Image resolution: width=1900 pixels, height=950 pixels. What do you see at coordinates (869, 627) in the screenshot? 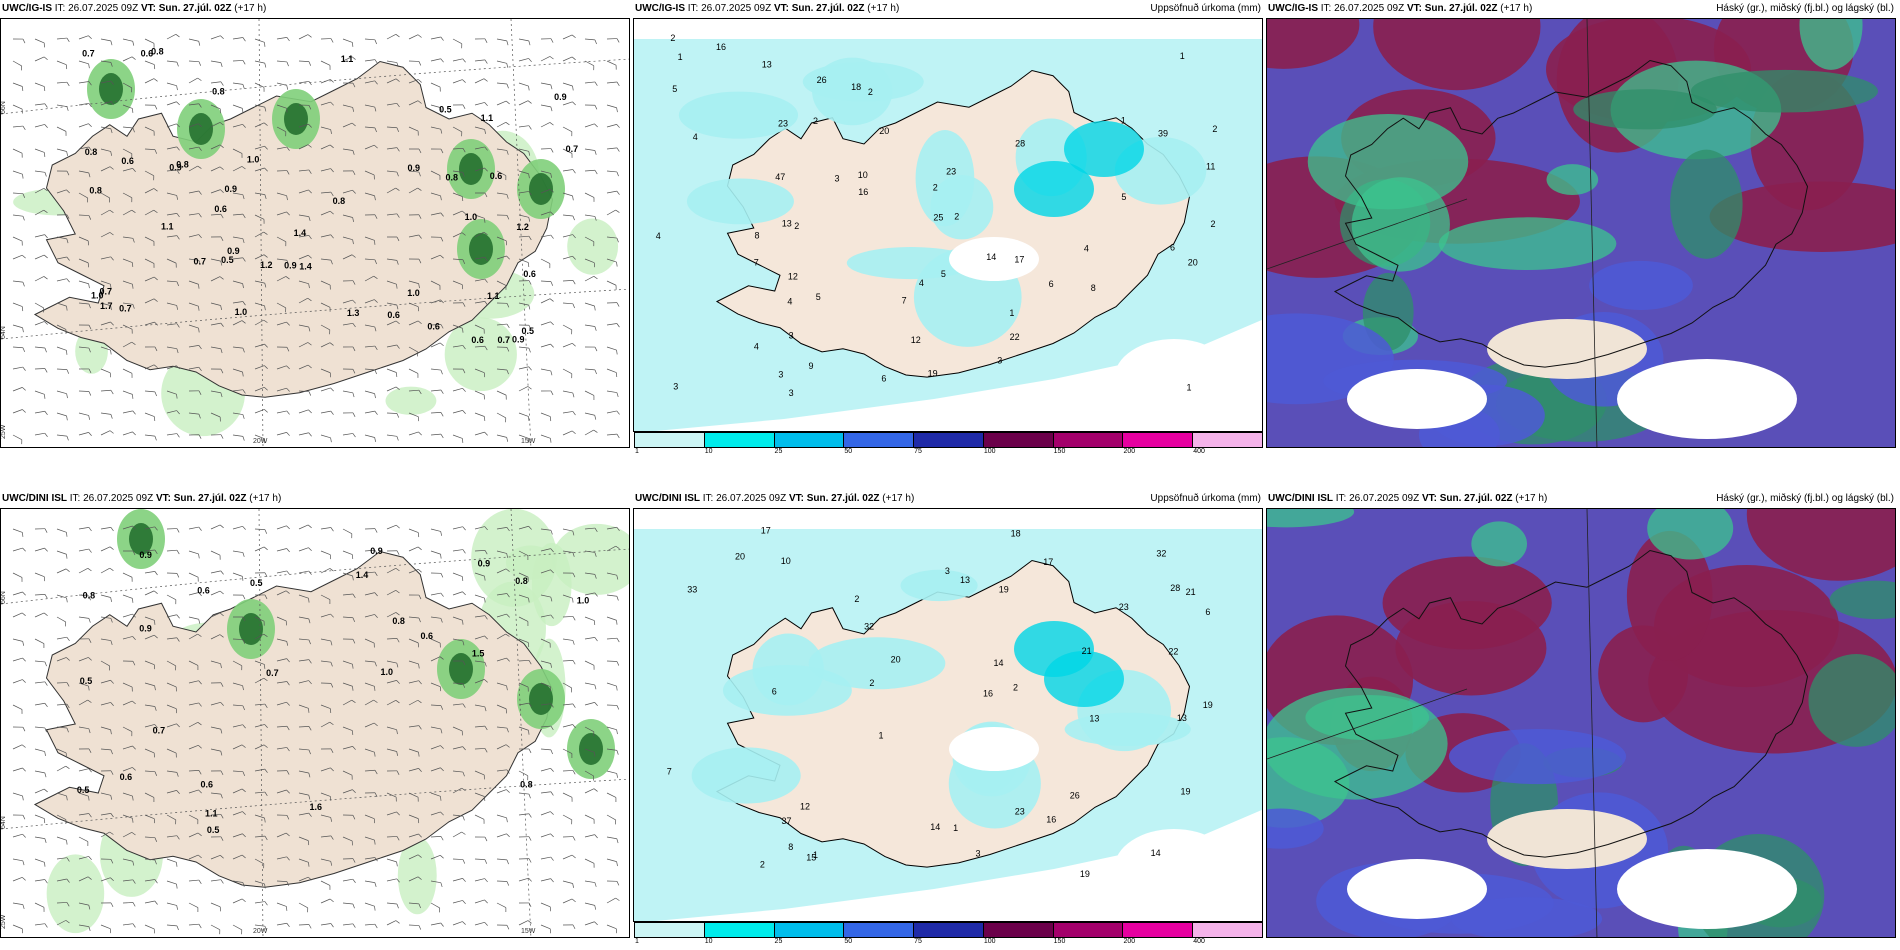
I see `precip-value-label: 32` at bounding box center [869, 627].